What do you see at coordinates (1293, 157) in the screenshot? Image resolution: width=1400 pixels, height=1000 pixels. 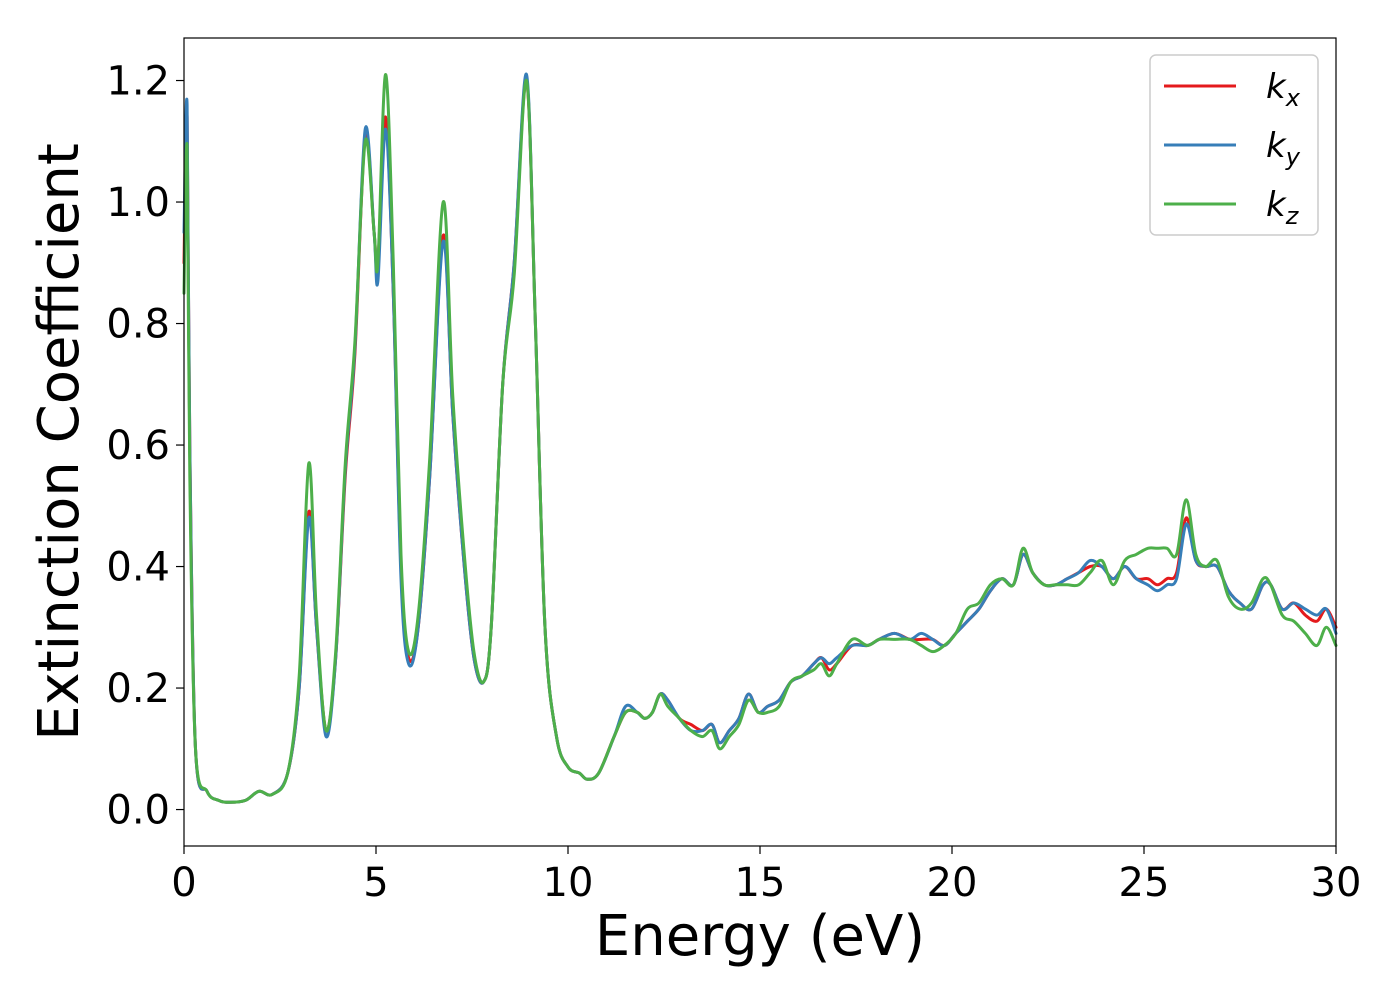 I see `legend-label-subscript: y` at bounding box center [1293, 157].